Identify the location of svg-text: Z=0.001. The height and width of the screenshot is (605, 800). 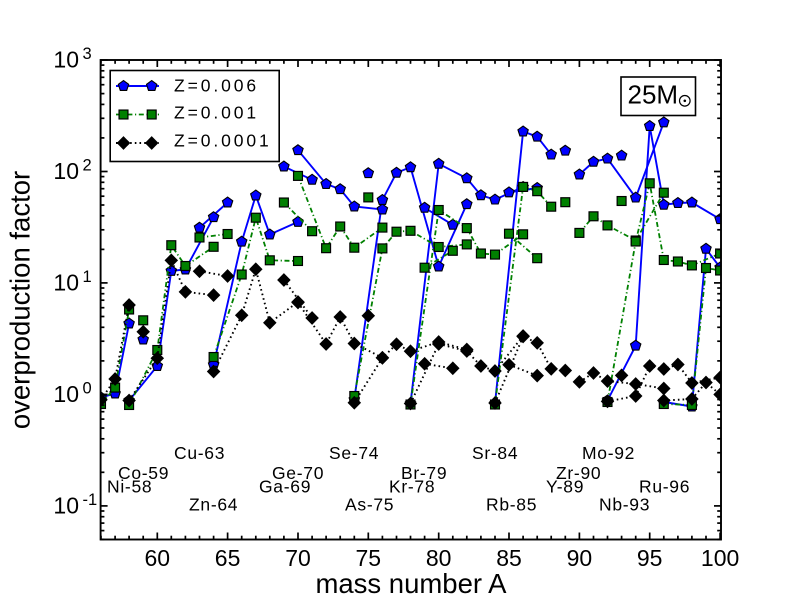
(216, 112).